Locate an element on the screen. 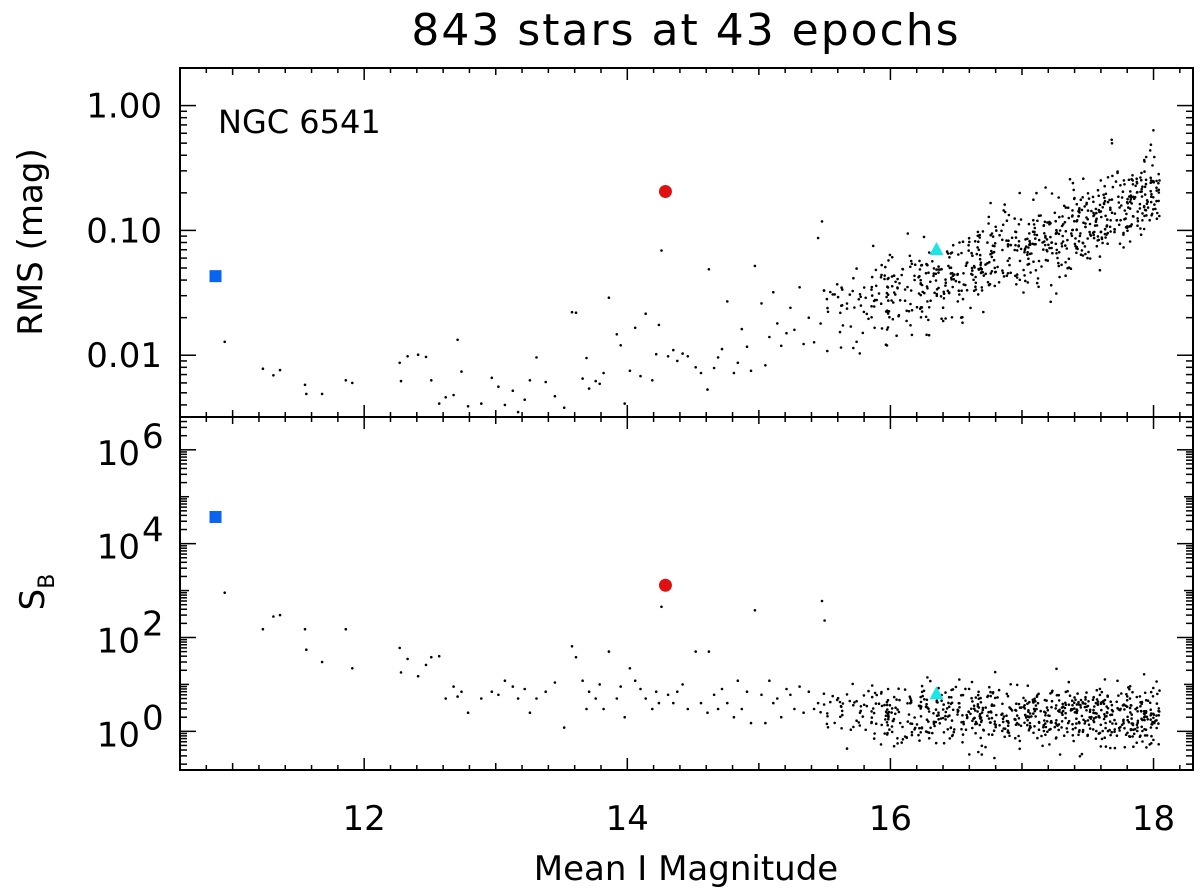 Image resolution: width=1200 pixels, height=894 pixels. sb-cyan-triangle is located at coordinates (936, 693).